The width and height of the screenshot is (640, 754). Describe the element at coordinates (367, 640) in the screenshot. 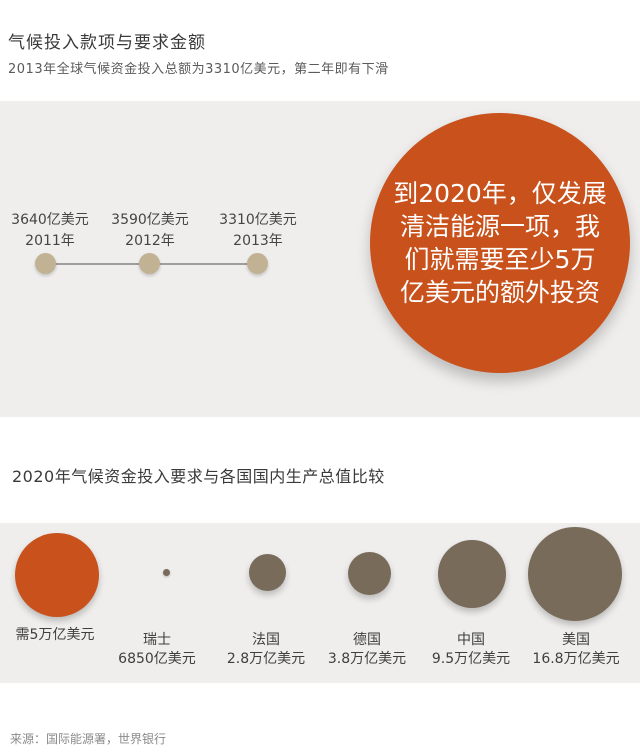

I see `bubble-name-germany: 德国` at that location.